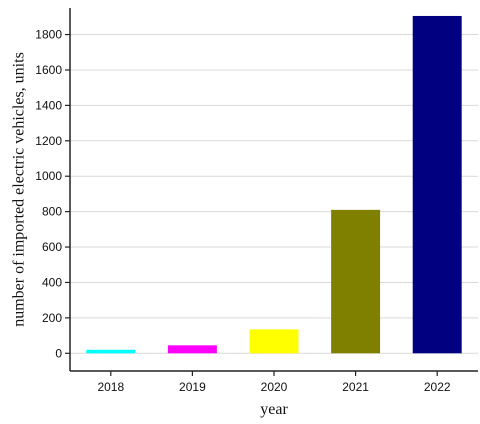  I want to click on bar-2022, so click(437, 184).